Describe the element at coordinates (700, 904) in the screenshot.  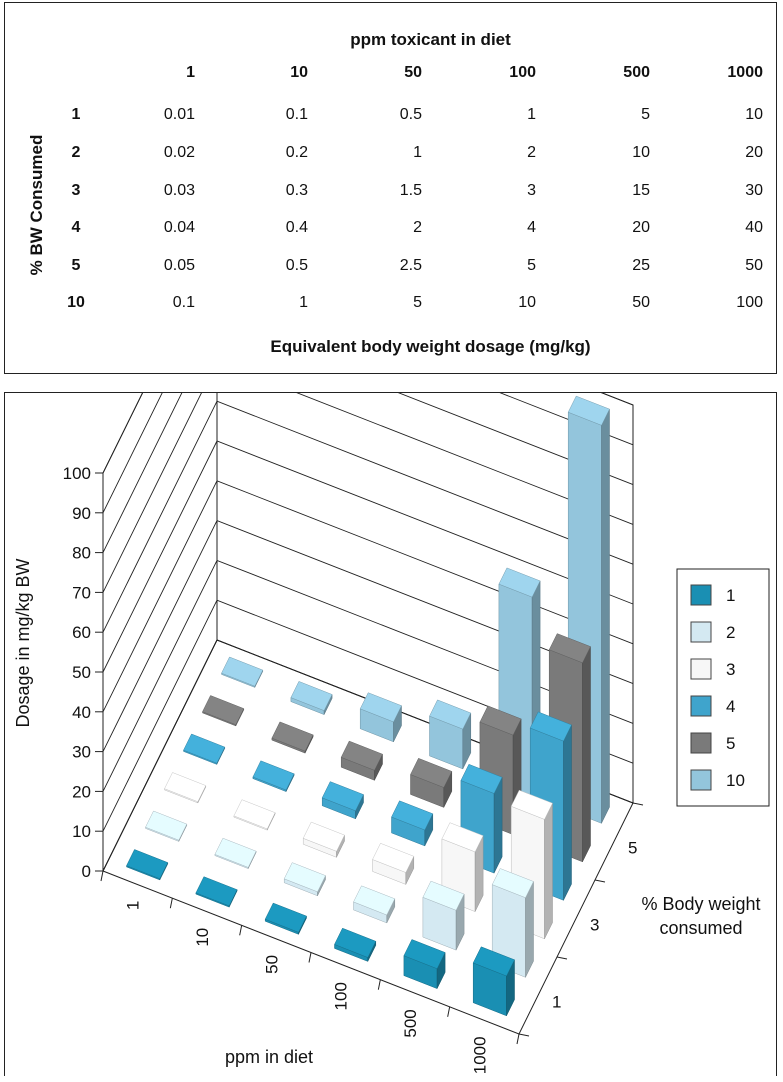
I see `z-axis-title-line1: % Body weight` at that location.